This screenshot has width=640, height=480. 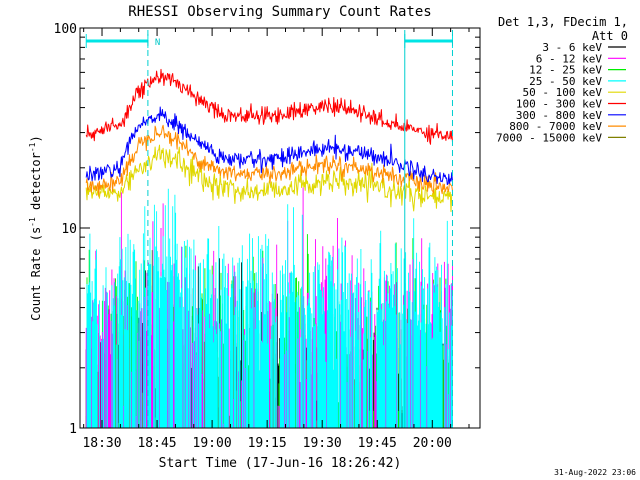 I want to click on y-tick-label: 10, so click(x=69, y=229).